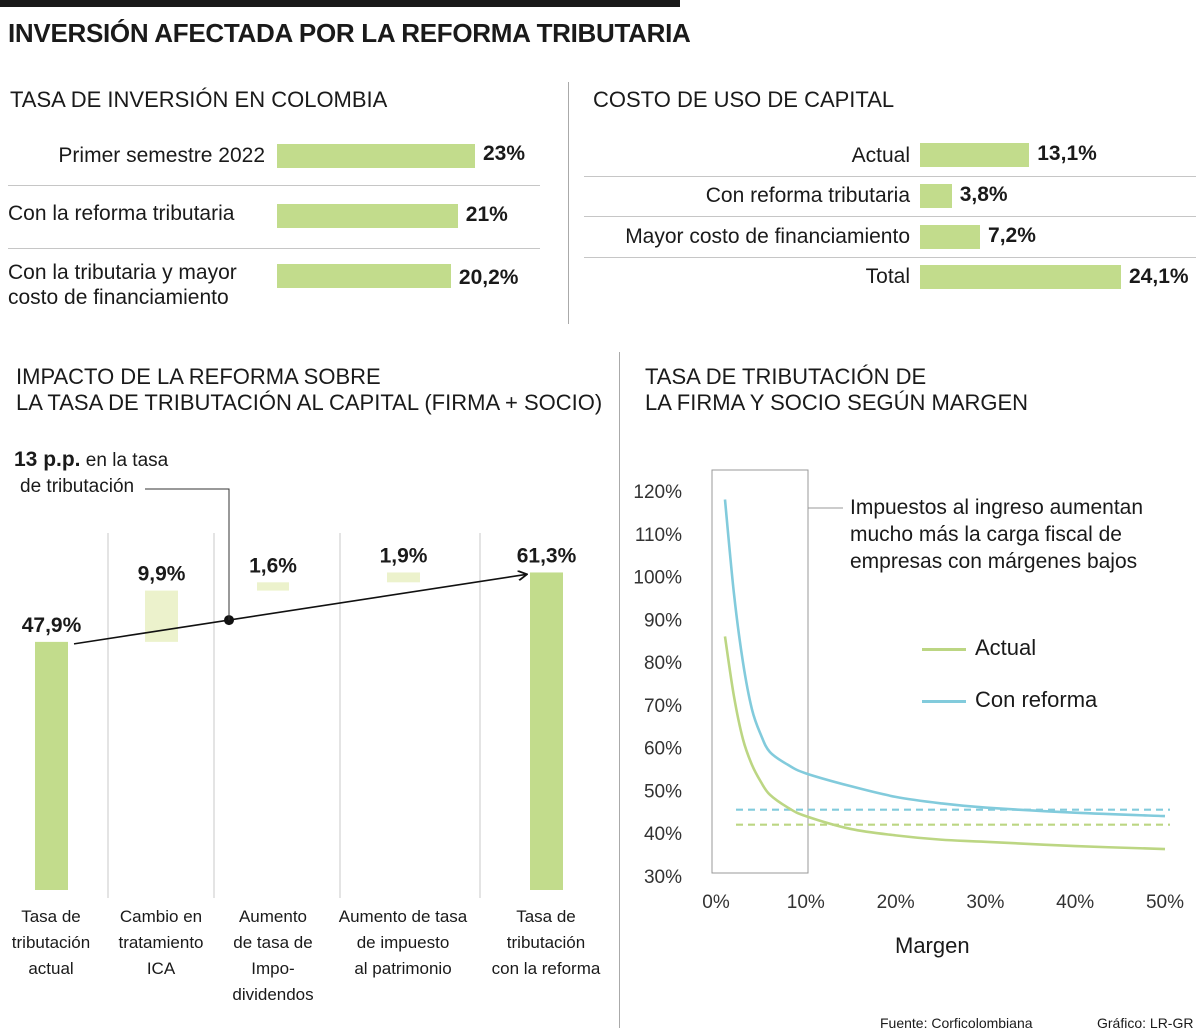  Describe the element at coordinates (273, 565) in the screenshot. I see `waterfall-value-label: 1,6%` at that location.